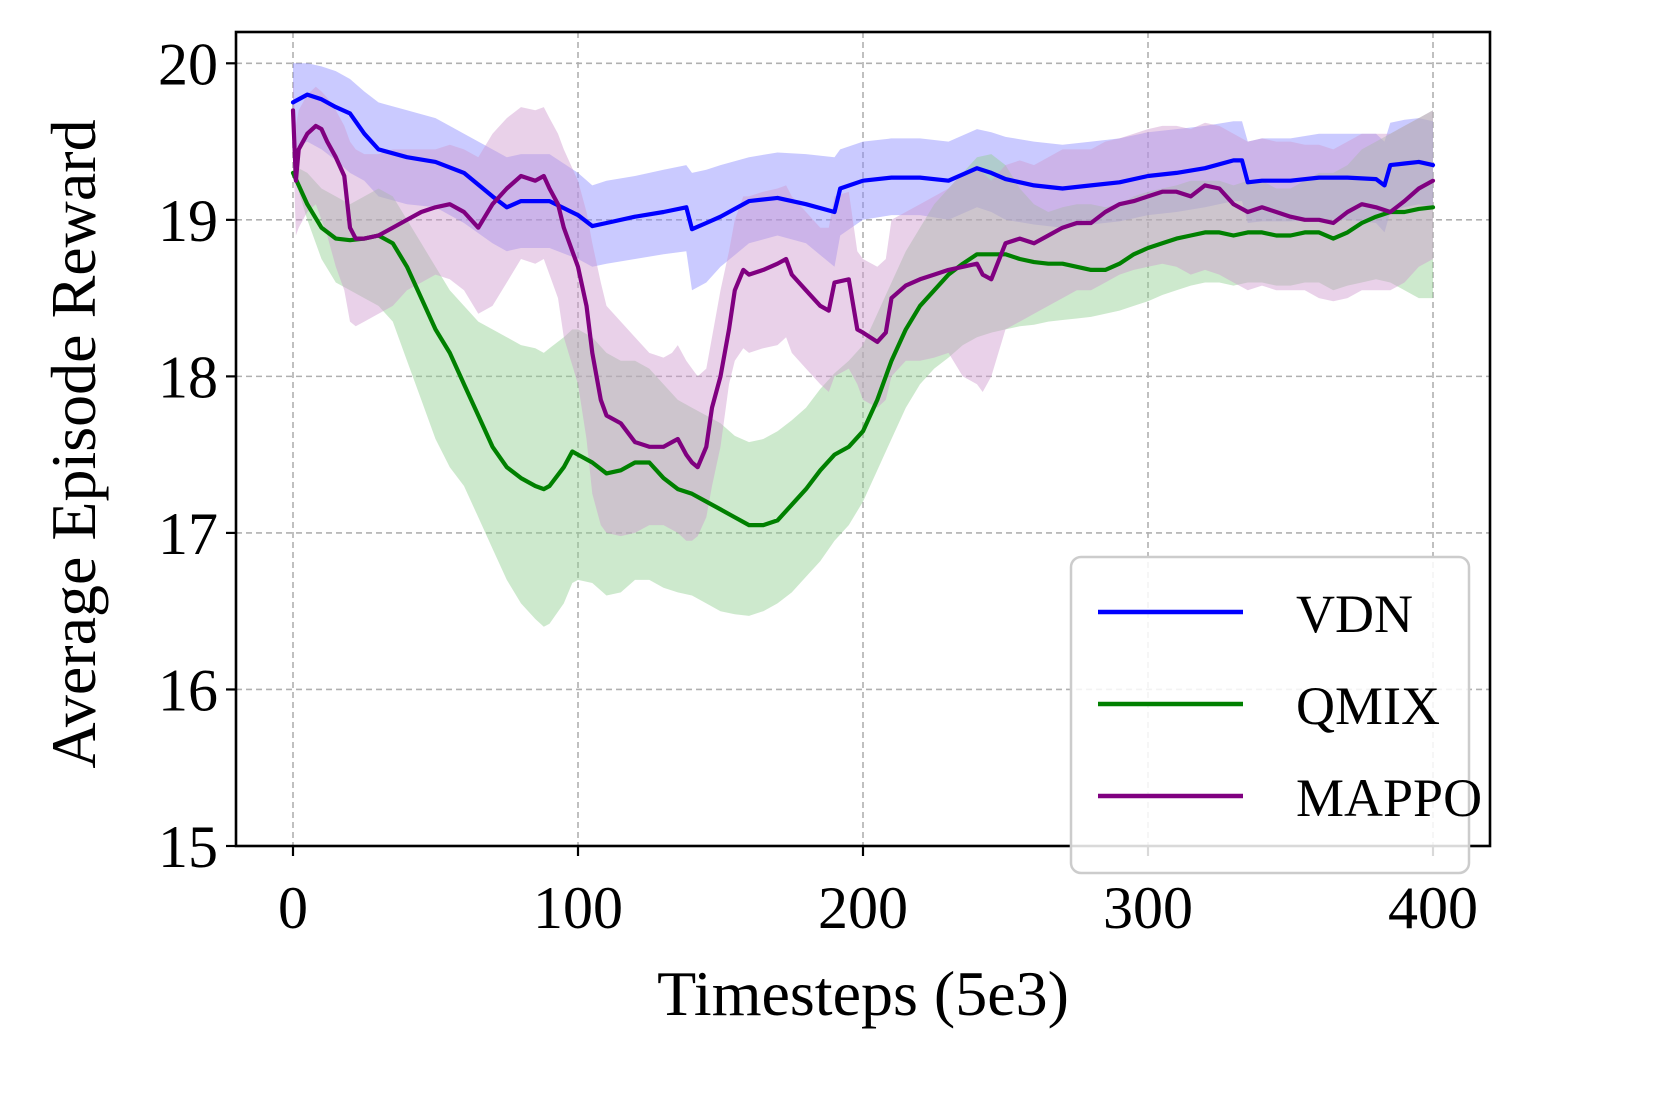 This screenshot has height=1107, width=1661. I want to click on vdn-series-line, so click(863, 162).